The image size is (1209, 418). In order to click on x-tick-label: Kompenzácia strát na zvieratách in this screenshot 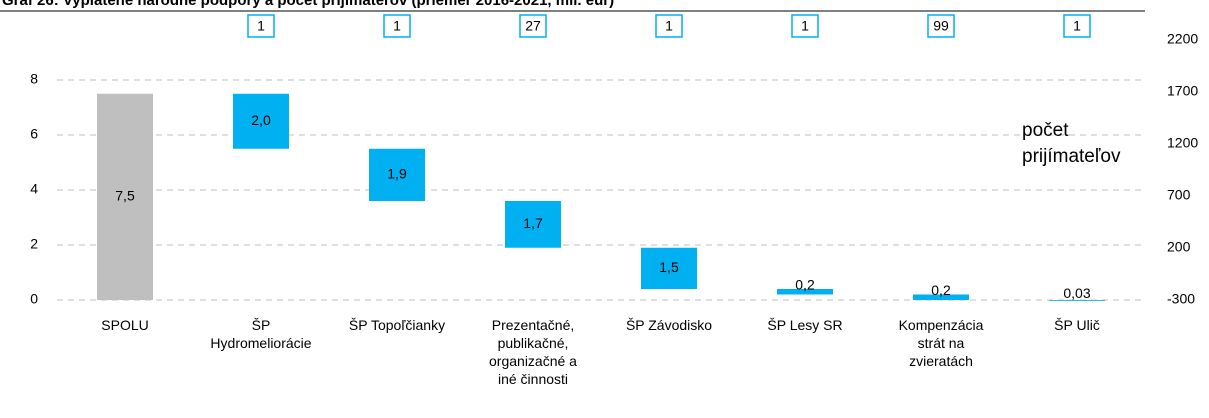, I will do `click(941, 343)`.